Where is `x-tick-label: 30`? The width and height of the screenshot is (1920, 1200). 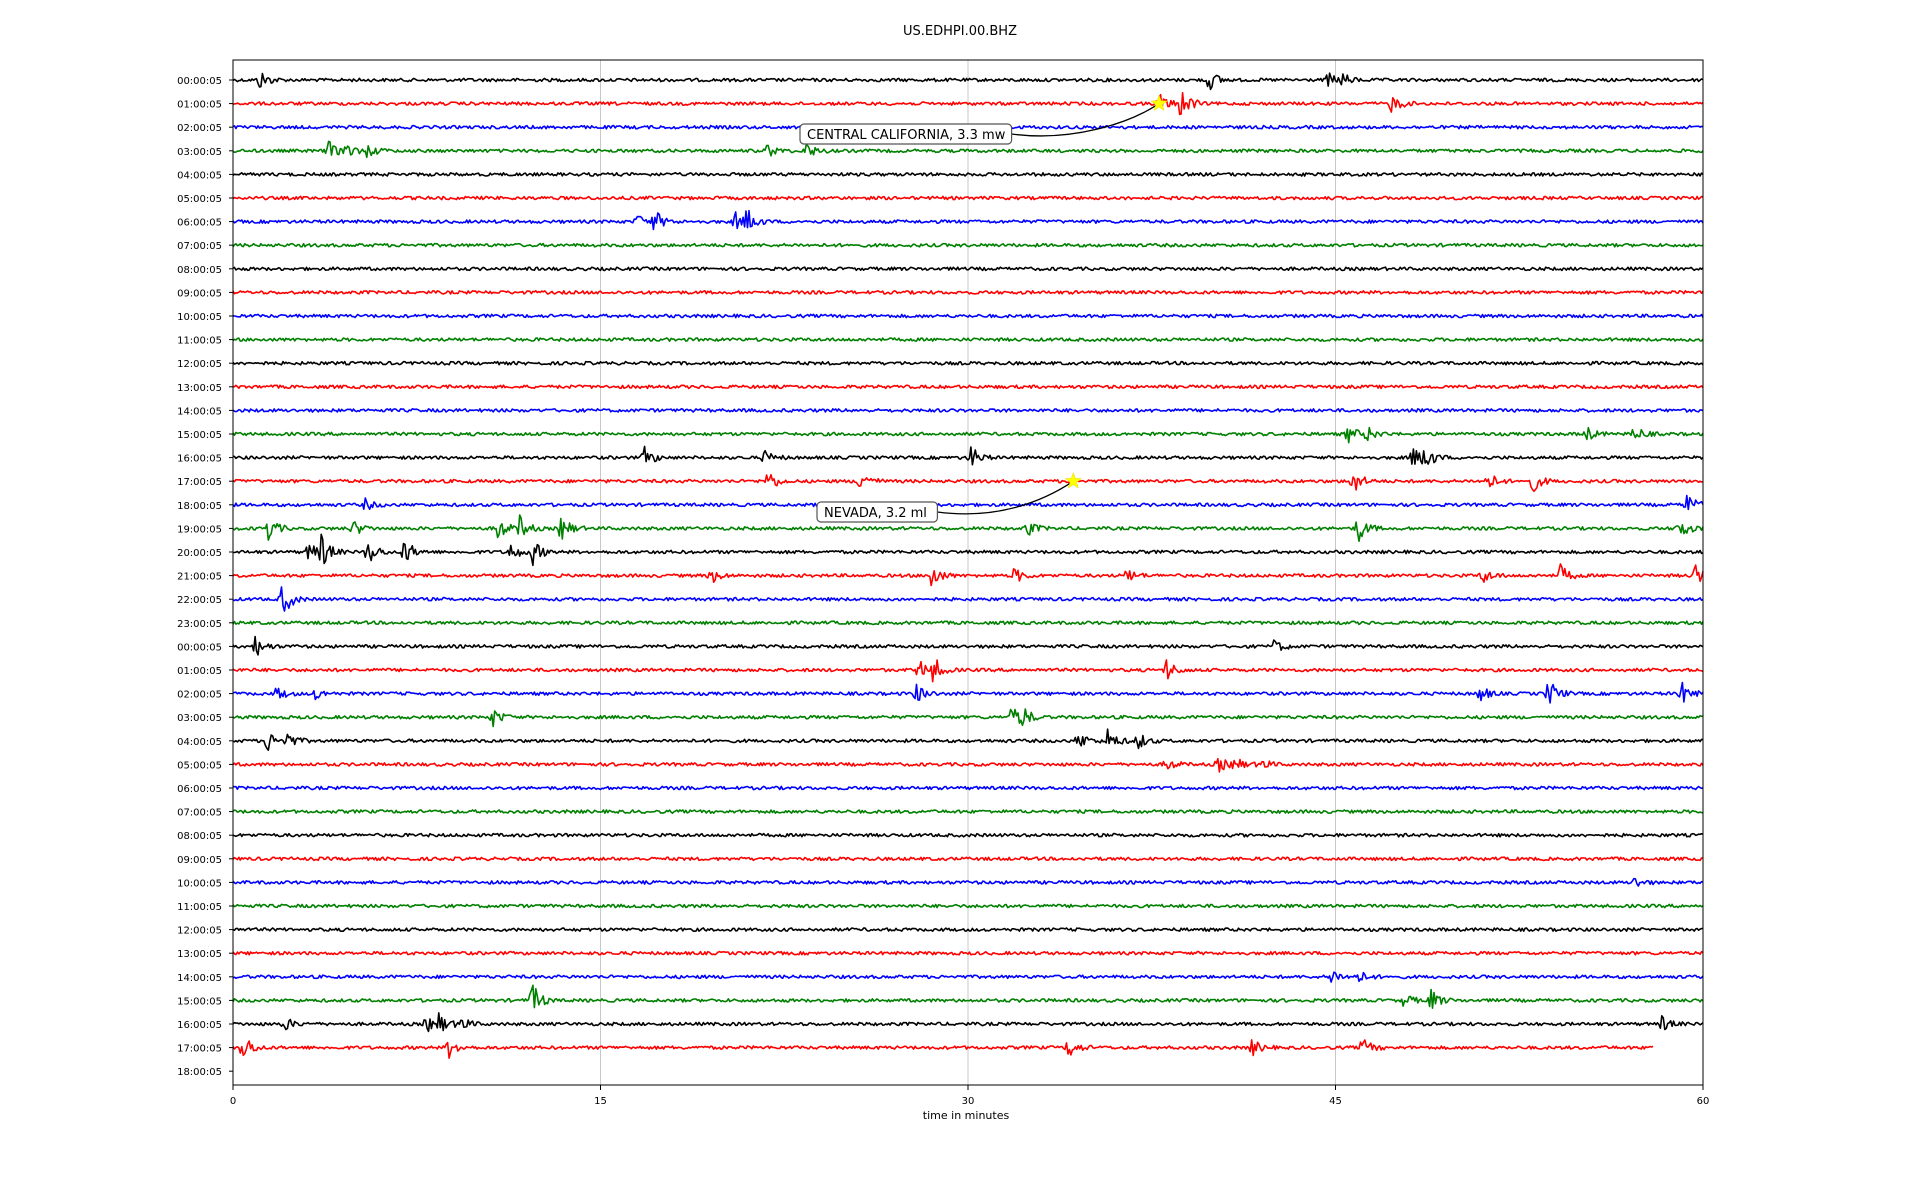 x-tick-label: 30 is located at coordinates (968, 1101).